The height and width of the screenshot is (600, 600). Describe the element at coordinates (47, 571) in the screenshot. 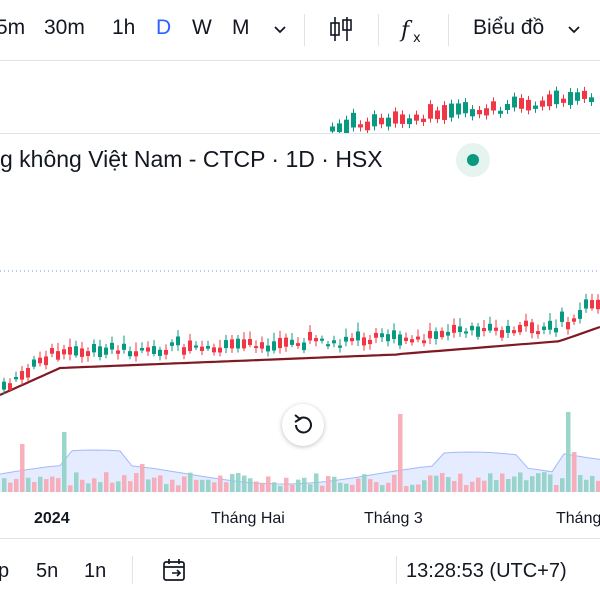

I see `range-5n-button: 5n` at that location.